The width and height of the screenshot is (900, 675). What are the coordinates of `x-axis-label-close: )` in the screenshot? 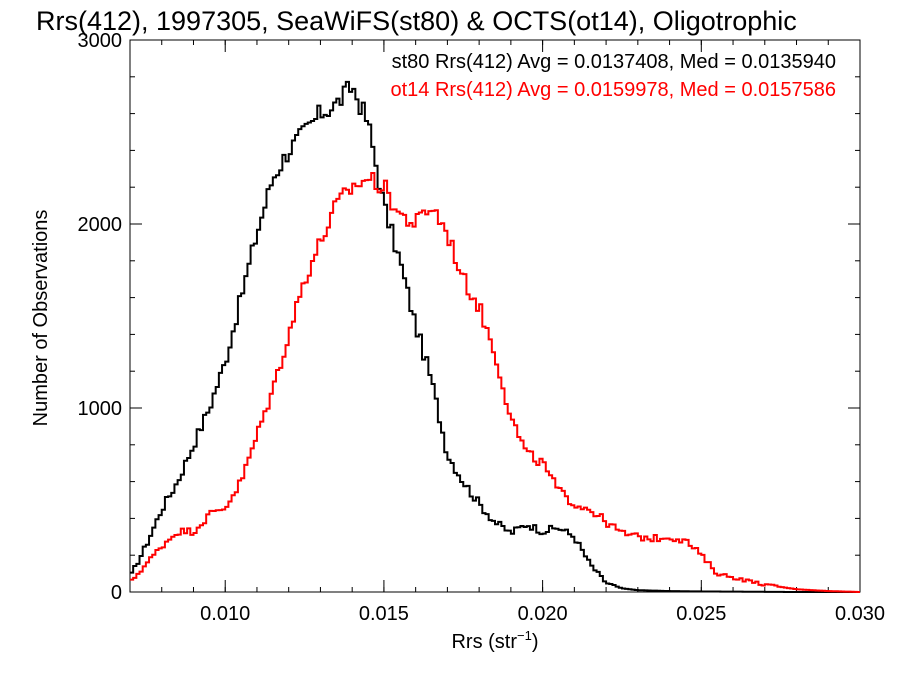 It's located at (535, 642).